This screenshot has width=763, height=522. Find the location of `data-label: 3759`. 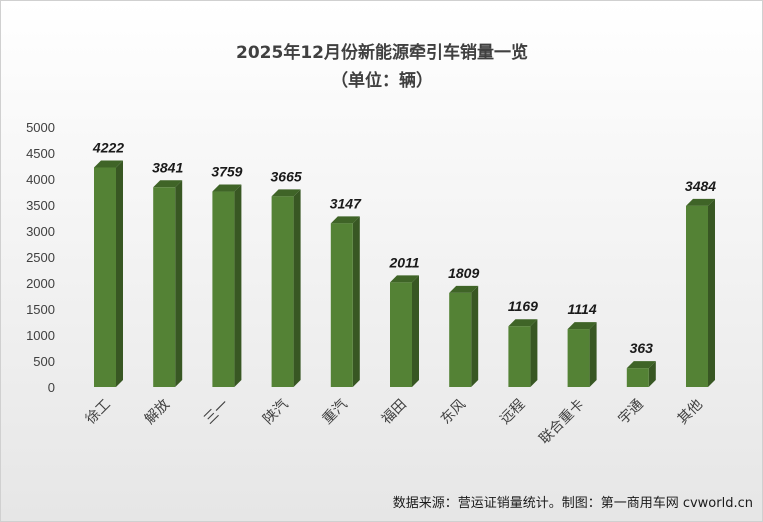

data-label: 3759 is located at coordinates (226, 172).